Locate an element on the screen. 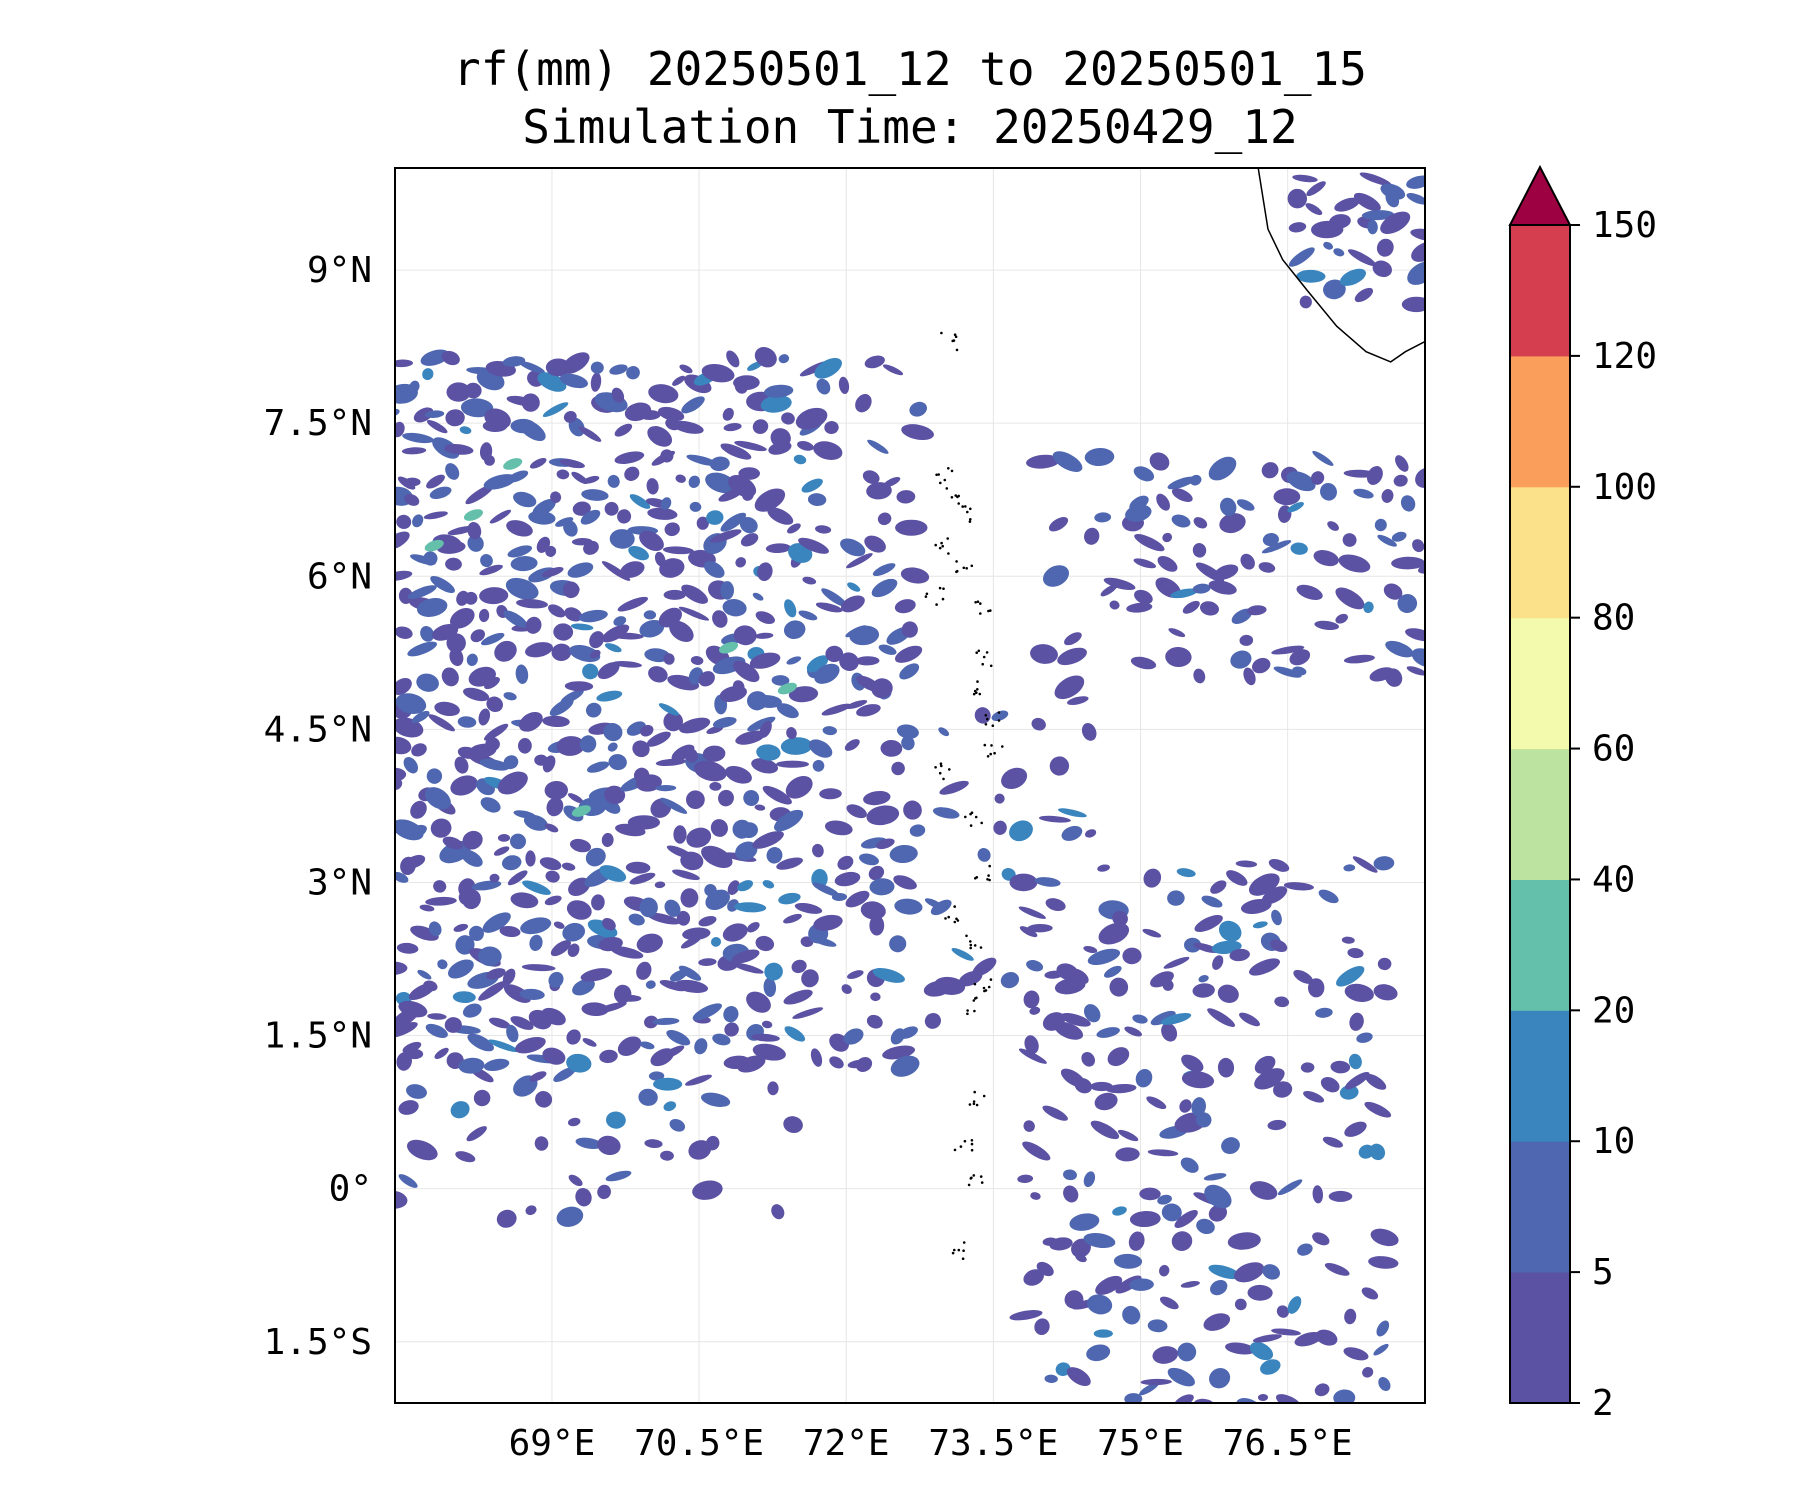 This screenshot has width=1800, height=1500. lat-tick-label: 6°N is located at coordinates (339, 576).